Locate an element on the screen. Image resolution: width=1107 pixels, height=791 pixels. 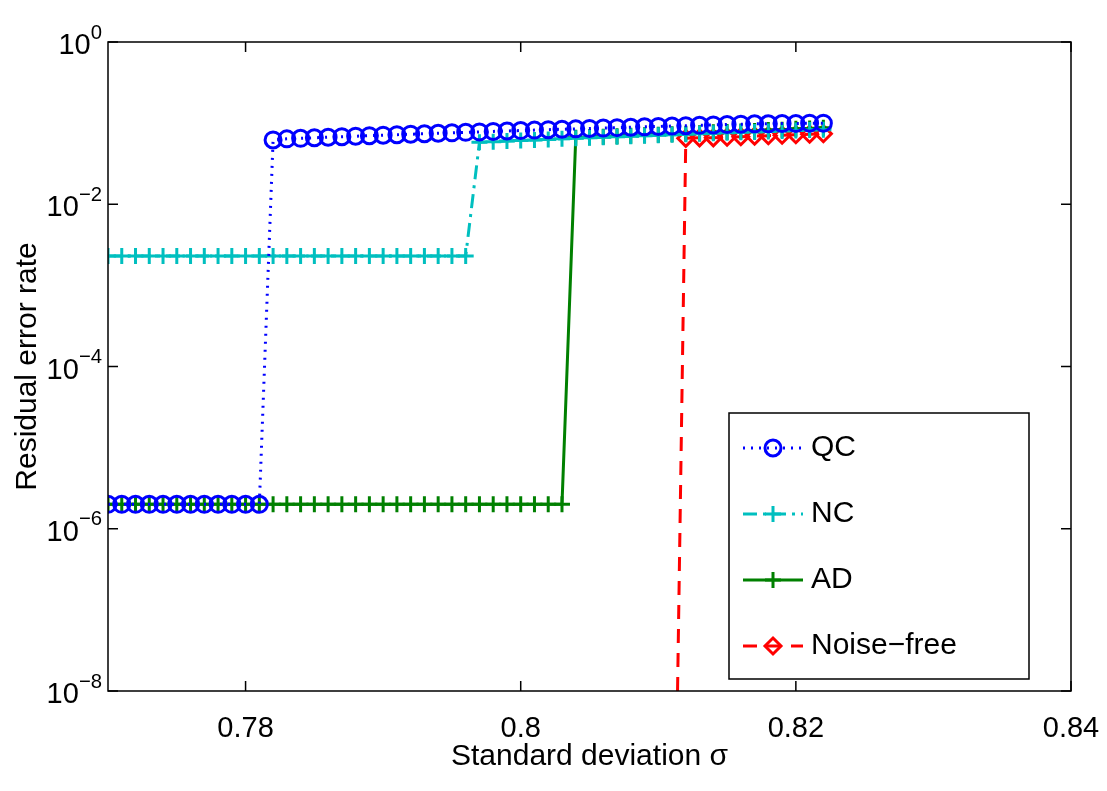
legend-label: AD is located at coordinates (832, 578).